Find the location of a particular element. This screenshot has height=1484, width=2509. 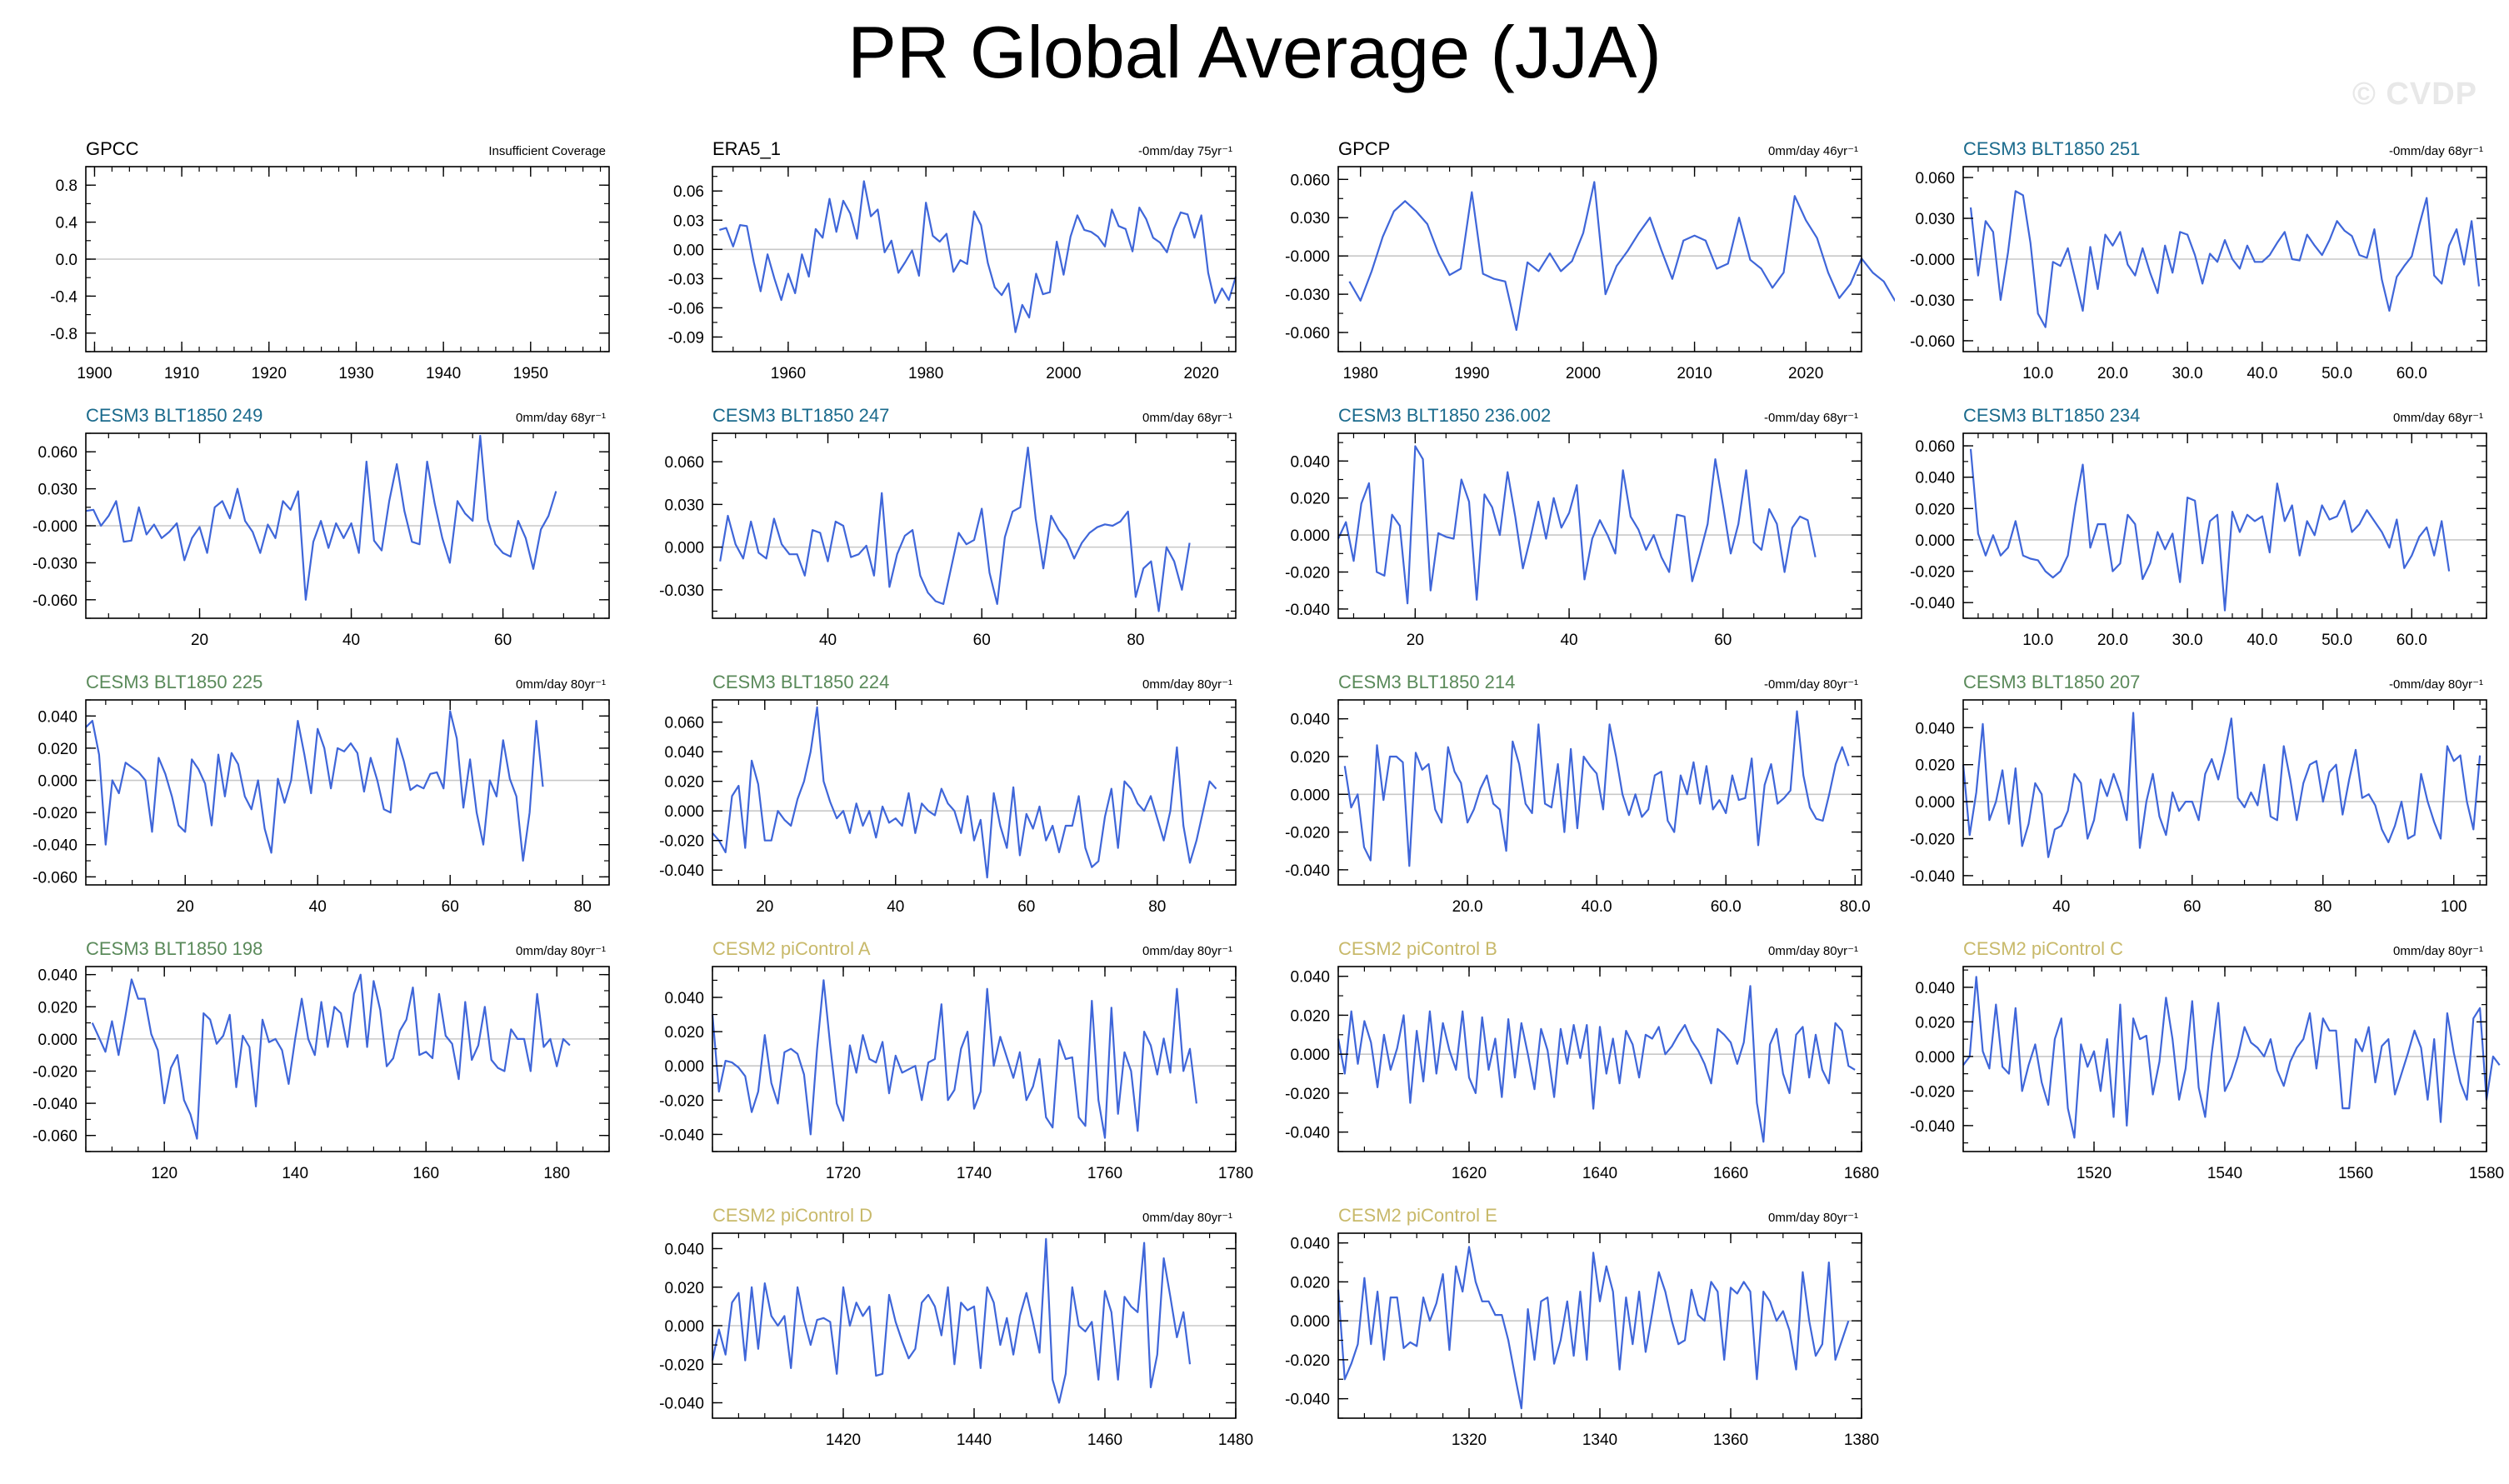

x-tick-label: 1320 is located at coordinates (1469, 1440).